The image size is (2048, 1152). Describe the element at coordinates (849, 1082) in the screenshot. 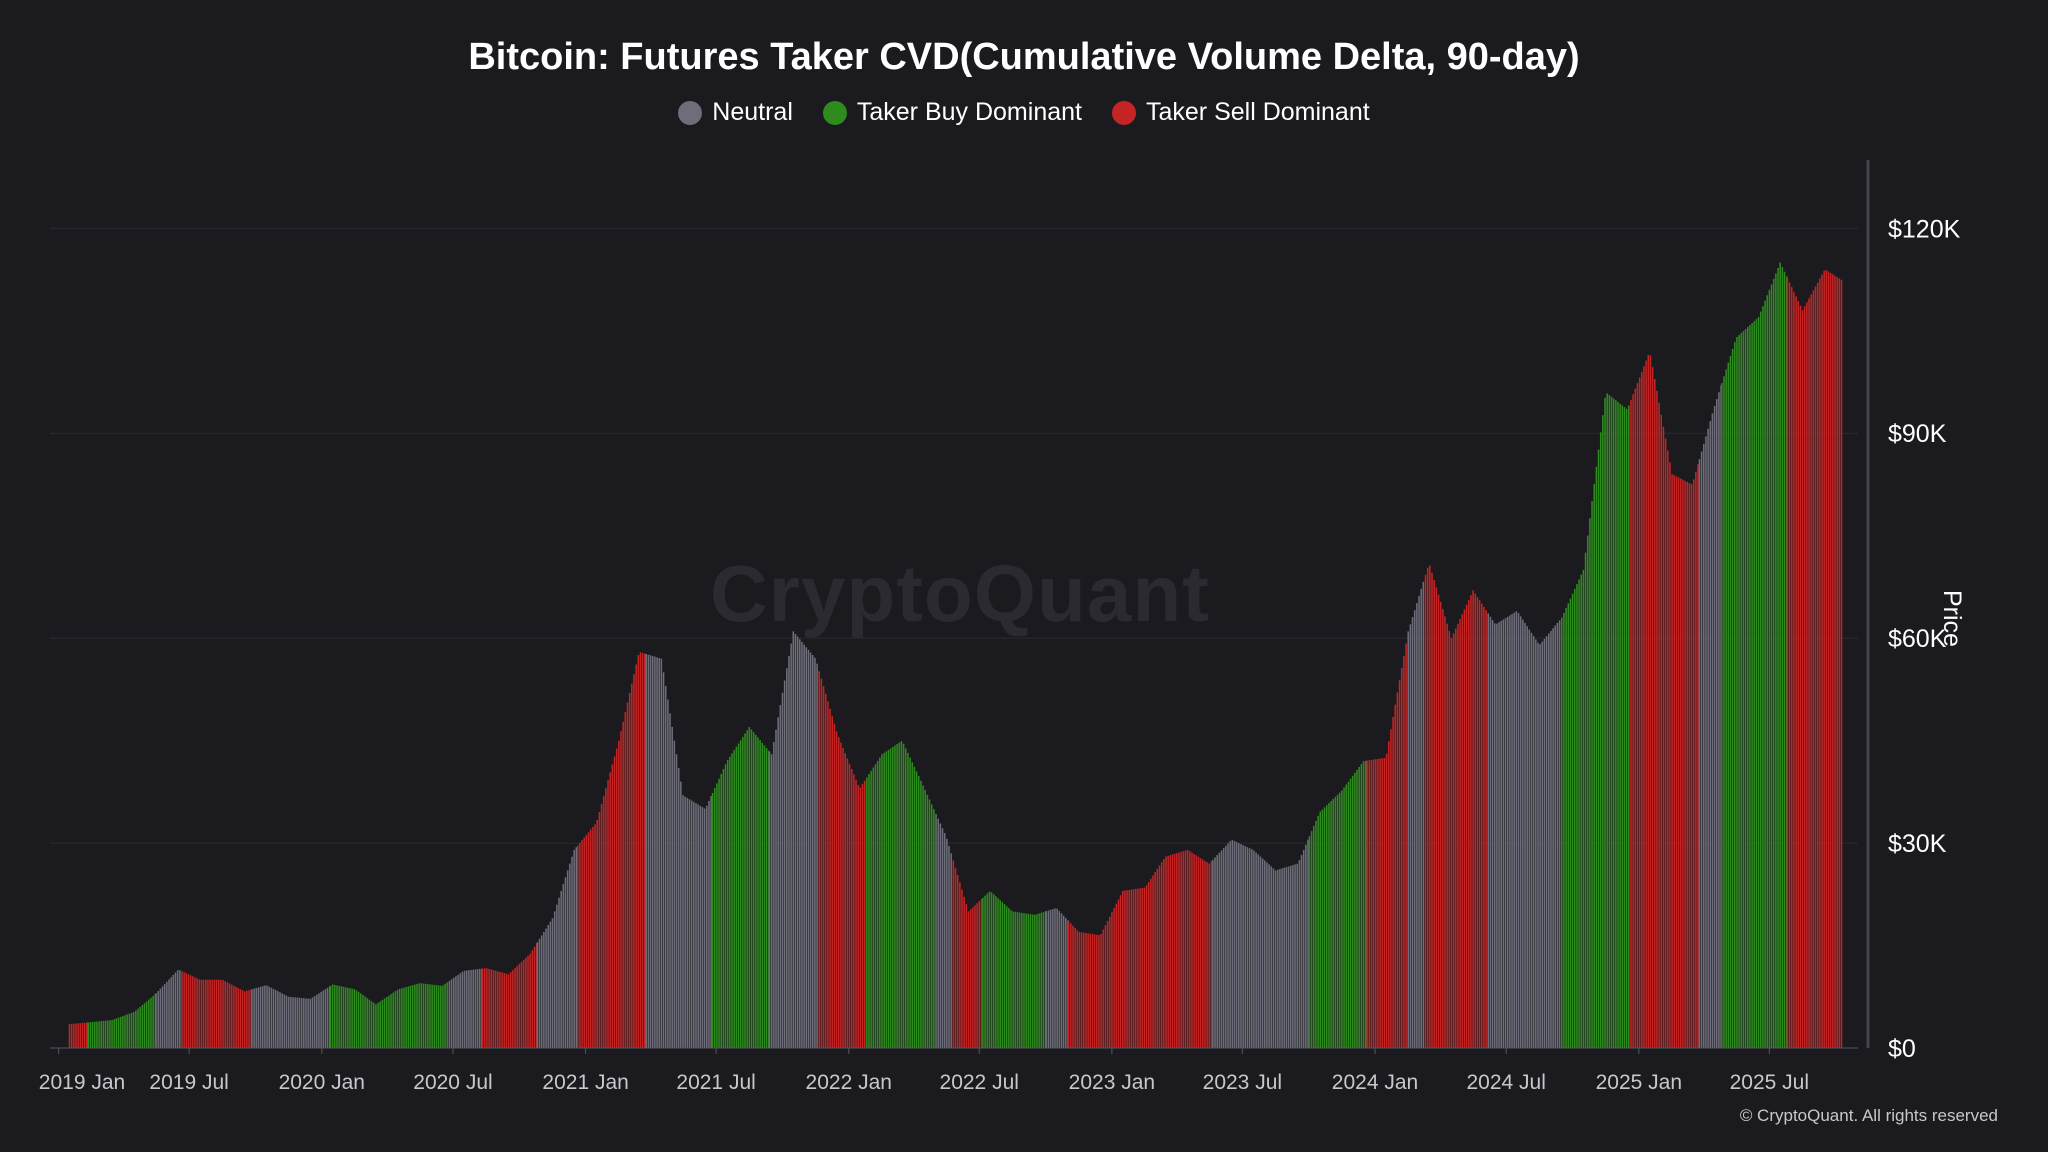

I see `x-tick-label: 2022 Jan` at that location.